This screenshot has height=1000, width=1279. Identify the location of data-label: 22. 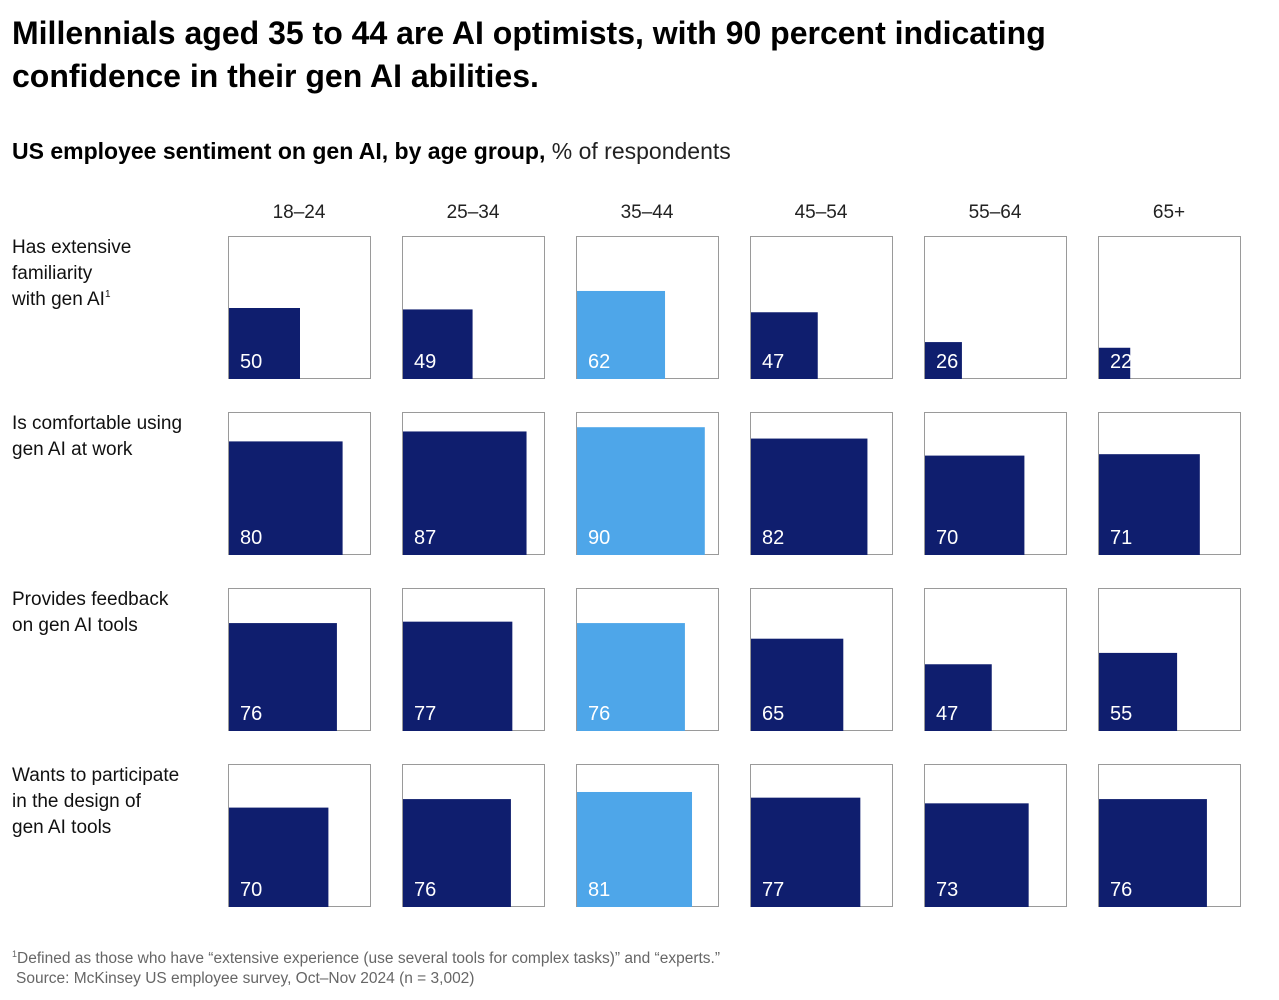
(1121, 362).